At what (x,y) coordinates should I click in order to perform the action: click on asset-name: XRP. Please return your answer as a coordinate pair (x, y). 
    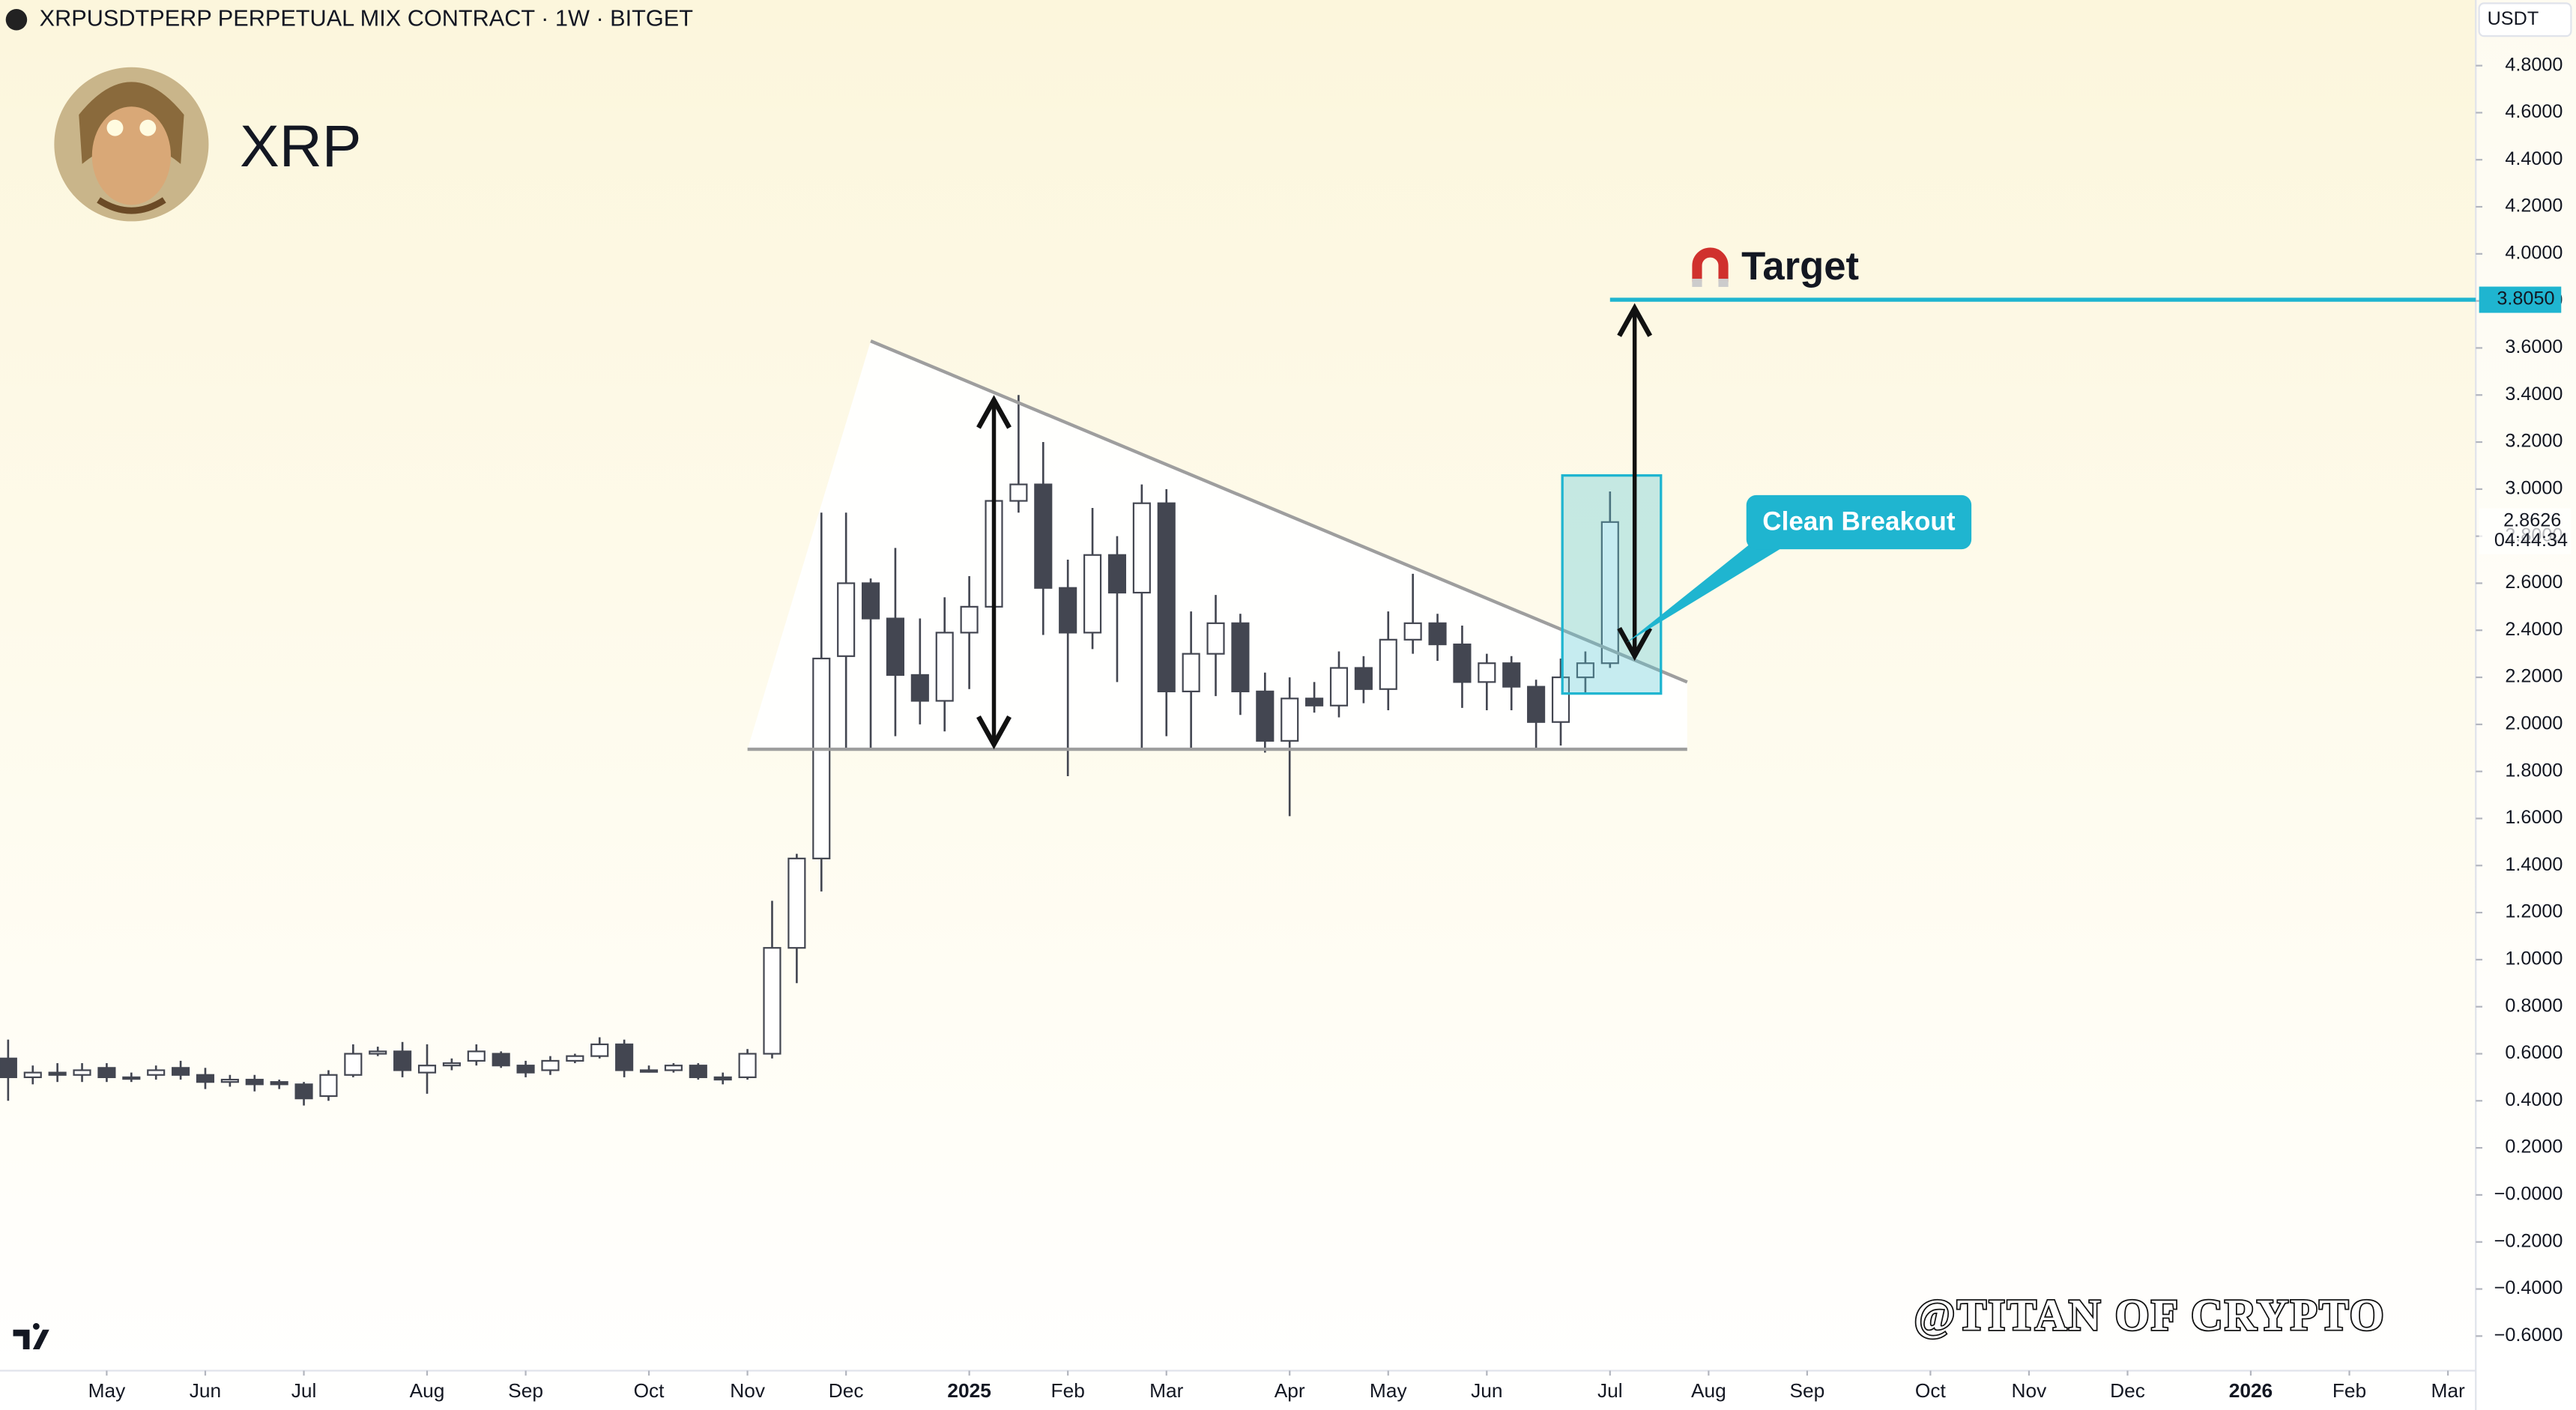
    Looking at the image, I should click on (300, 146).